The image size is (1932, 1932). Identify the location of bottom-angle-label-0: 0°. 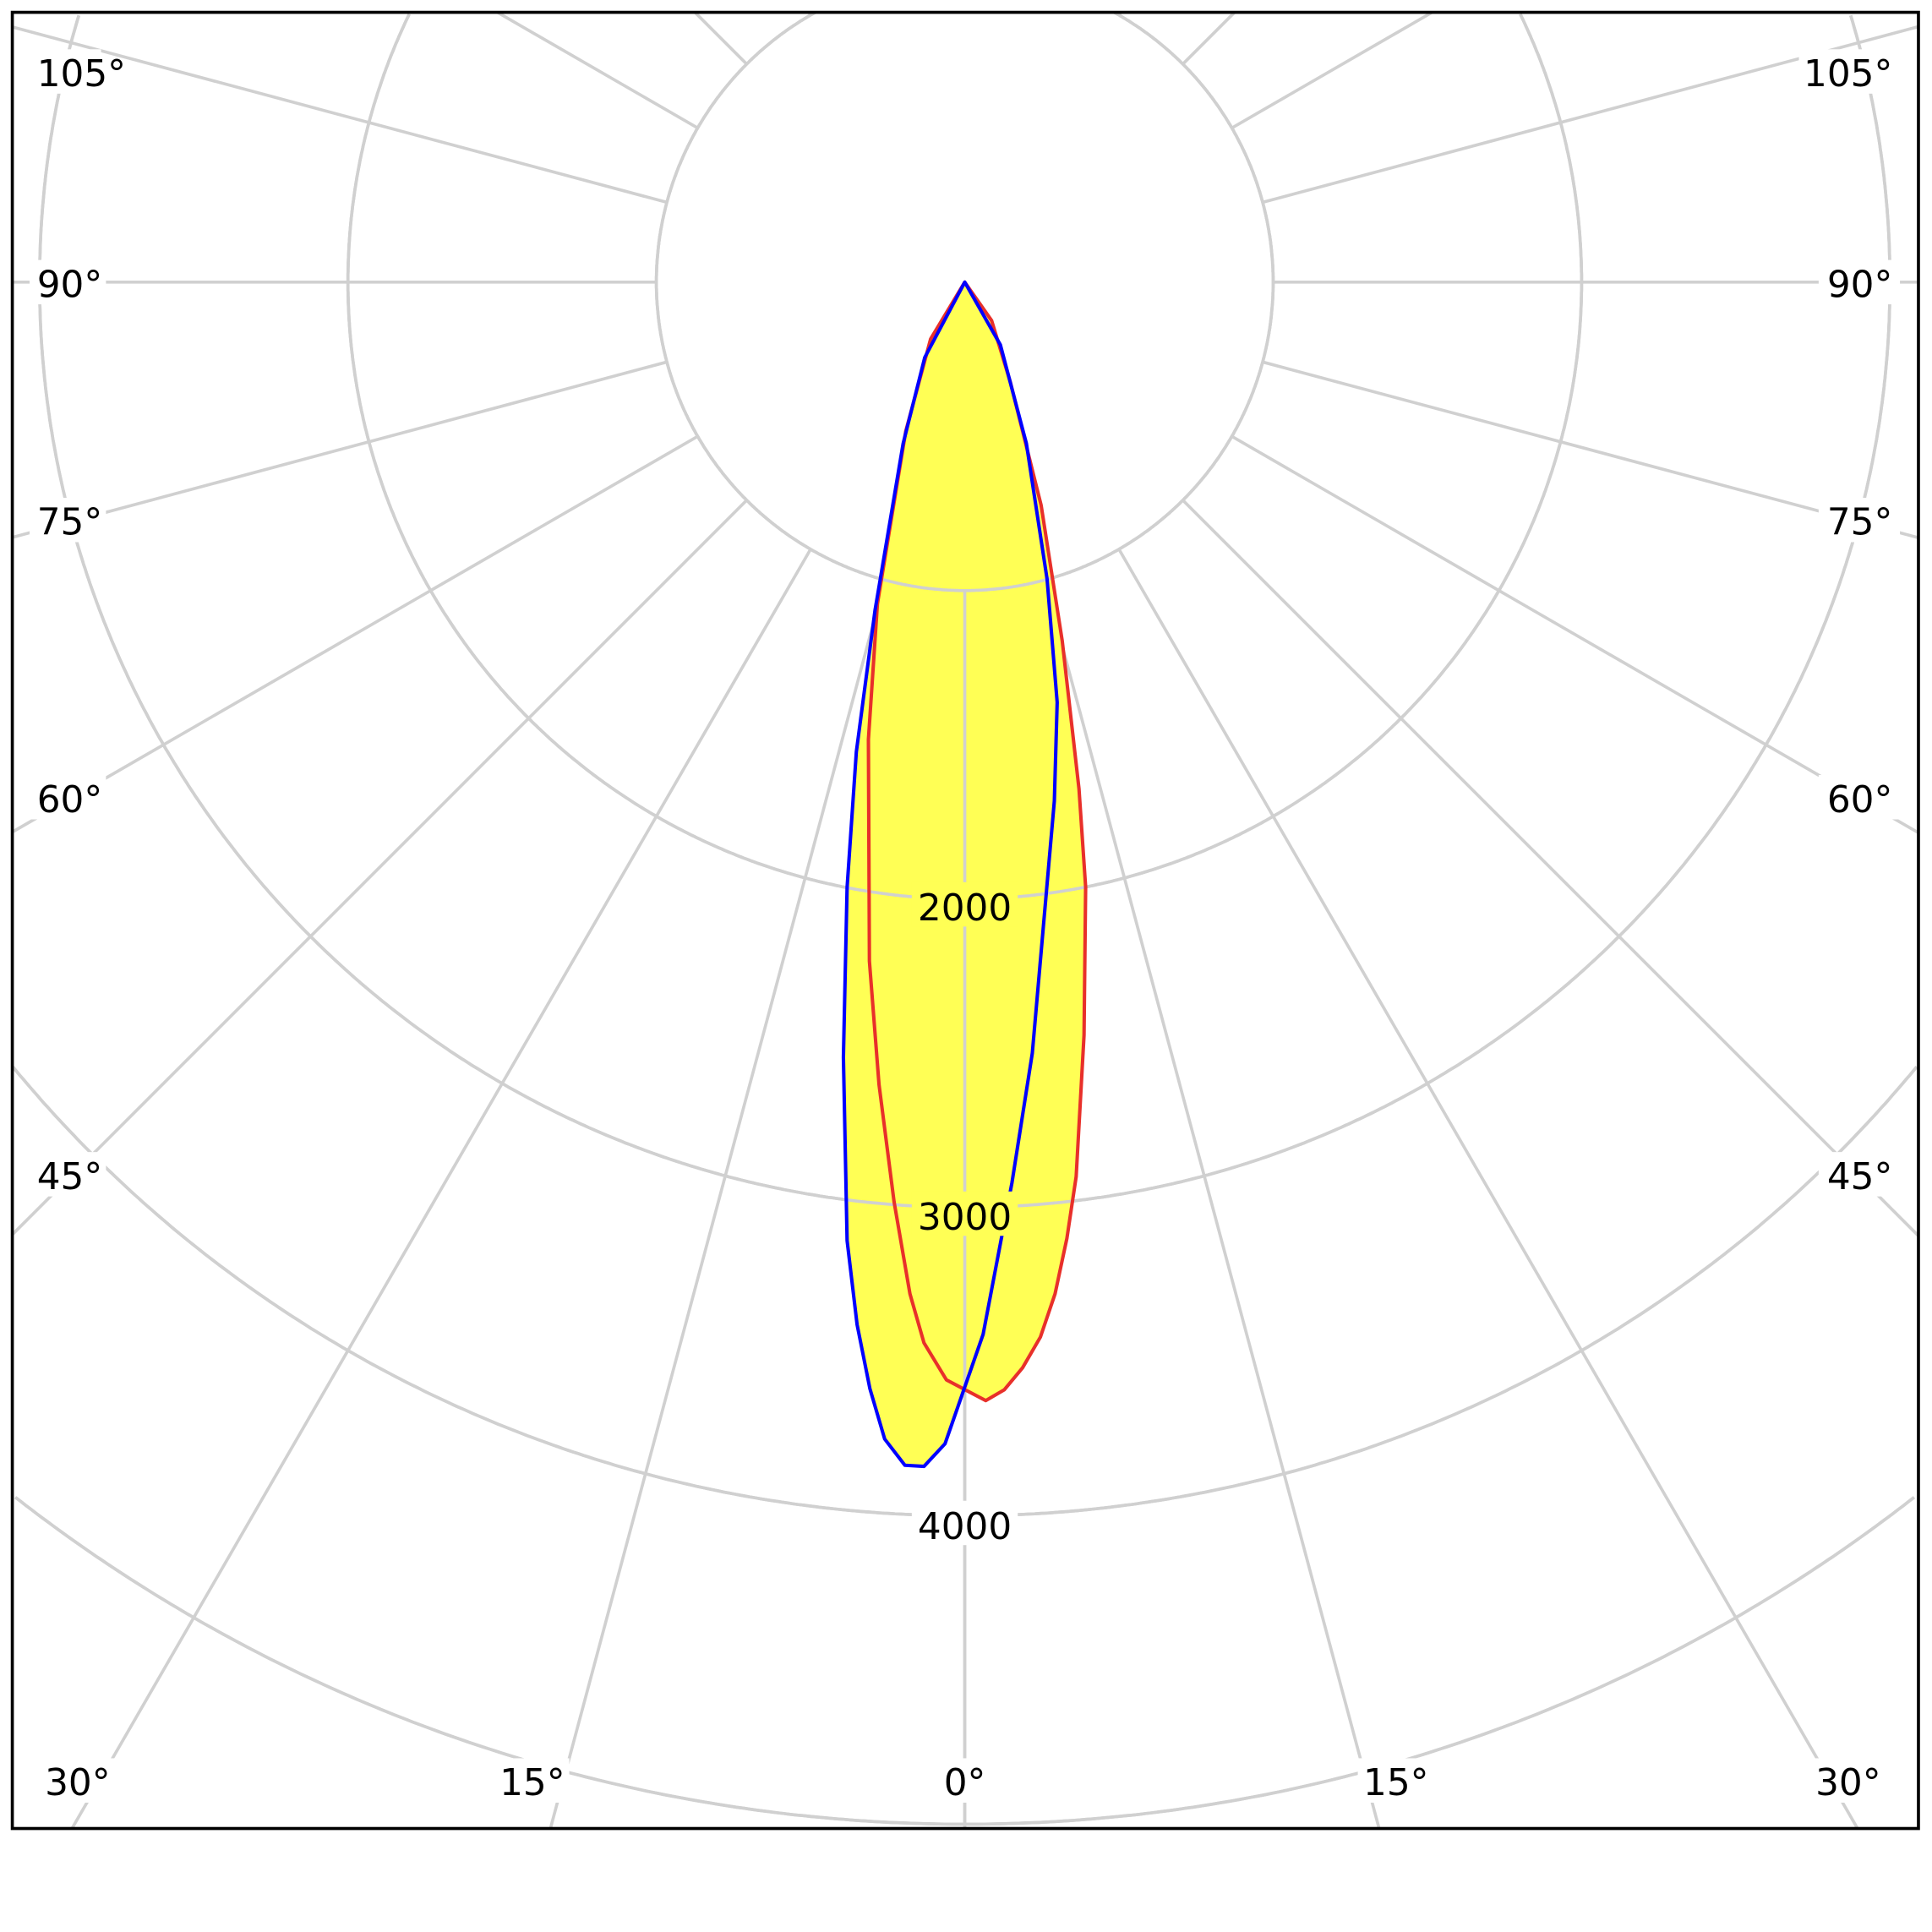
(965, 1781).